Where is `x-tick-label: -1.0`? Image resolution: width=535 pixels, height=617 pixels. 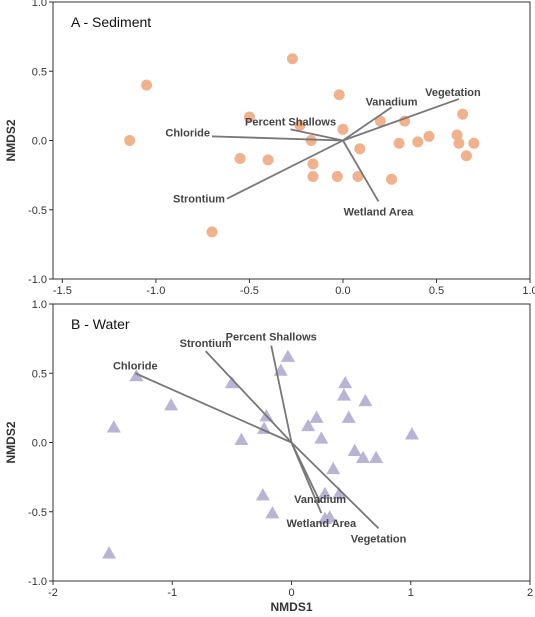
x-tick-label: -1.0 is located at coordinates (155, 291).